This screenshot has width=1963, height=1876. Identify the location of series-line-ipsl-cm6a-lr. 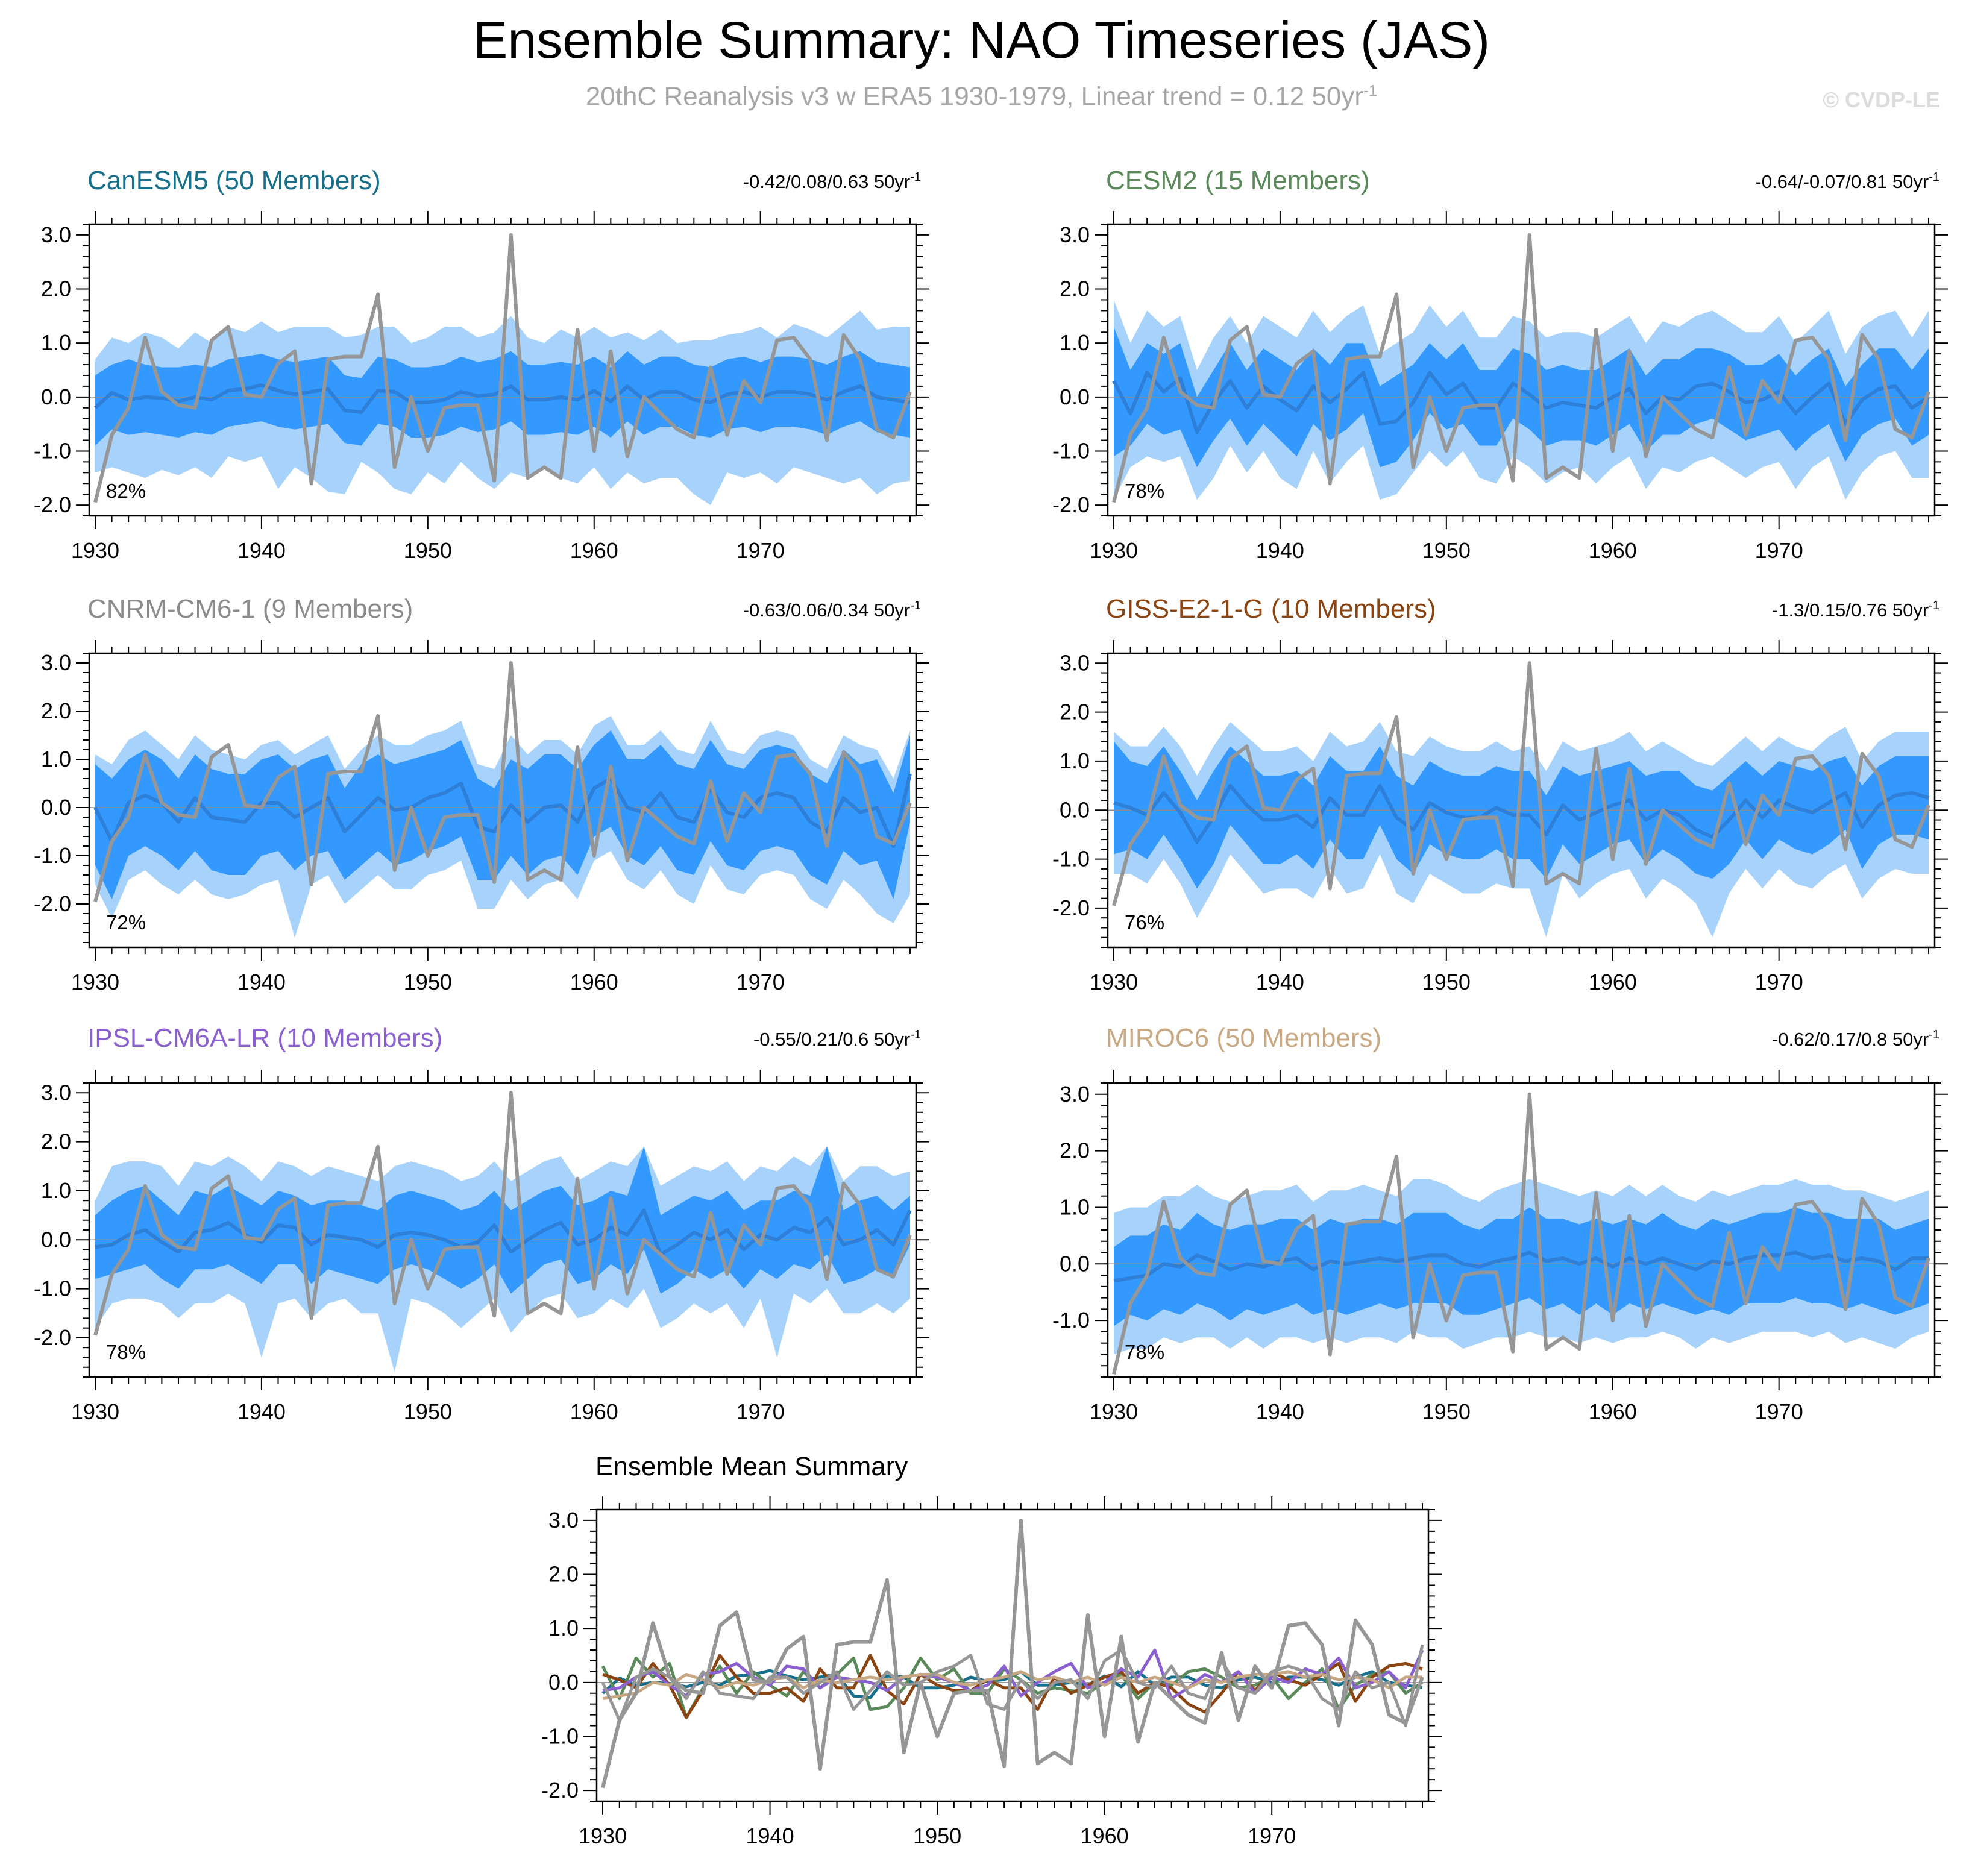
(1013, 1674).